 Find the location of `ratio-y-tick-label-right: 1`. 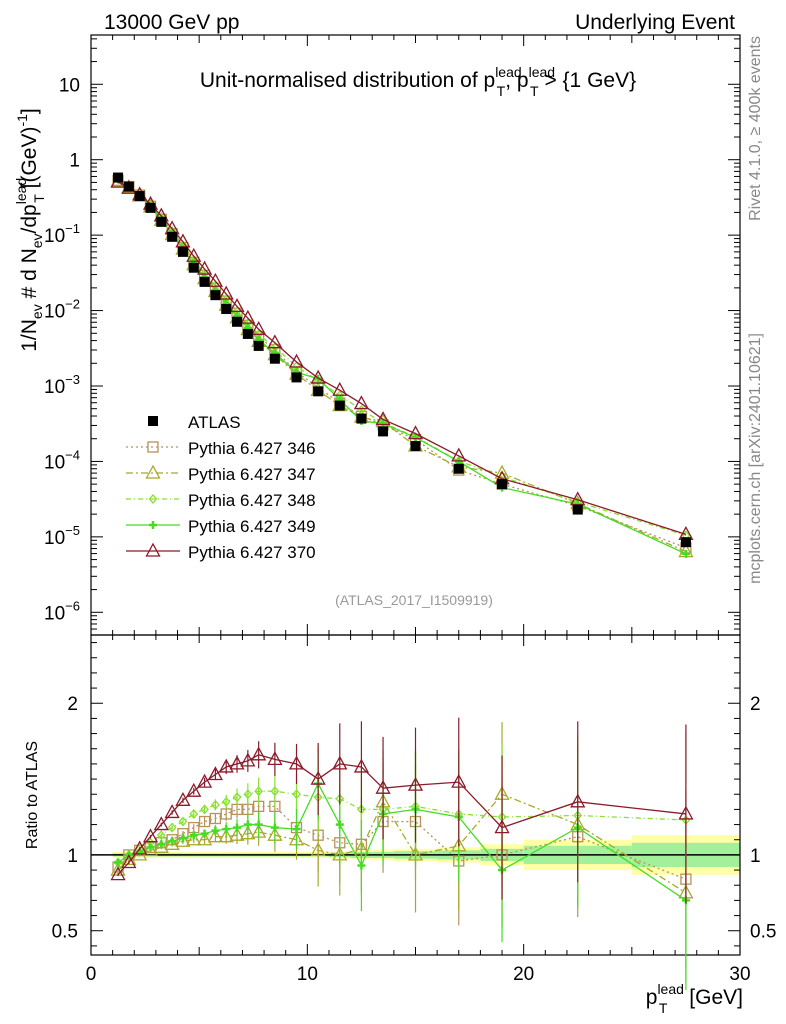

ratio-y-tick-label-right: 1 is located at coordinates (755, 856).